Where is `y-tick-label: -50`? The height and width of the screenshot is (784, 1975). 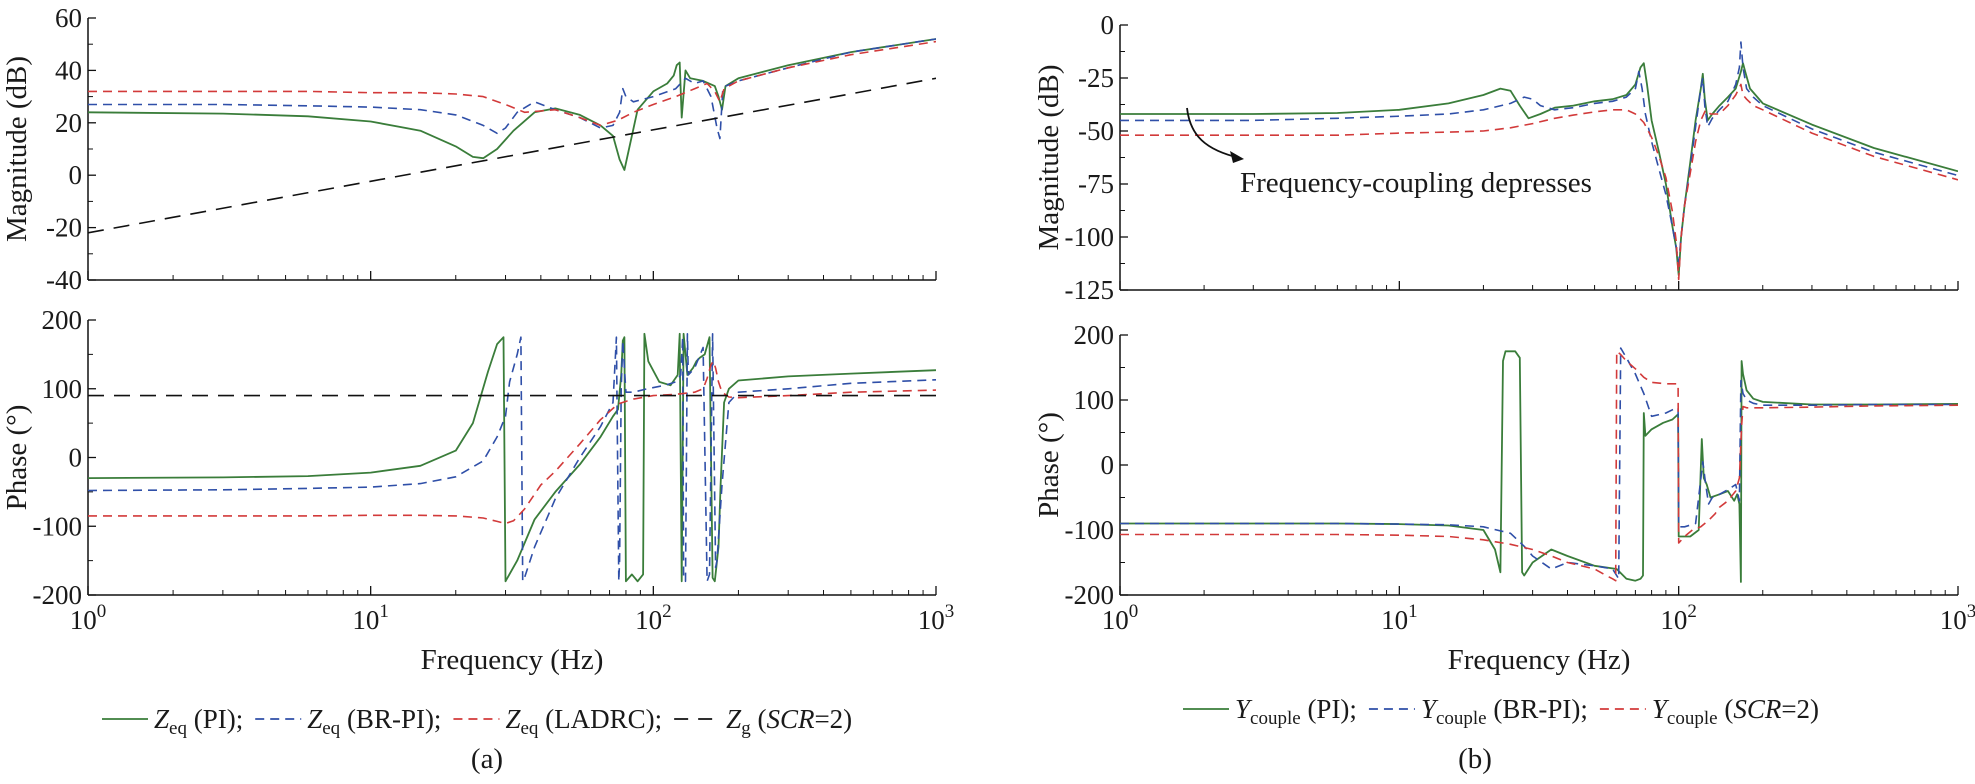 y-tick-label: -50 is located at coordinates (1096, 131).